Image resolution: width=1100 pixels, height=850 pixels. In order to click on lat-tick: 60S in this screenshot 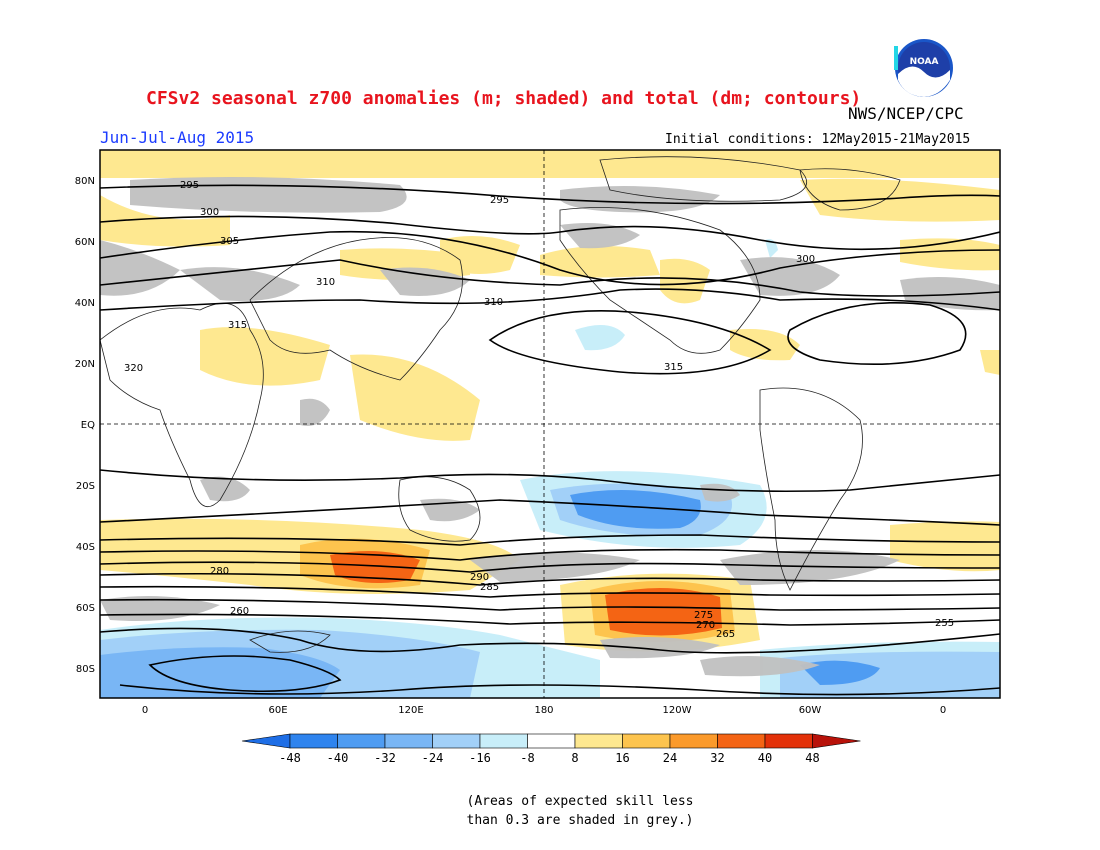, I will do `click(85, 608)`.